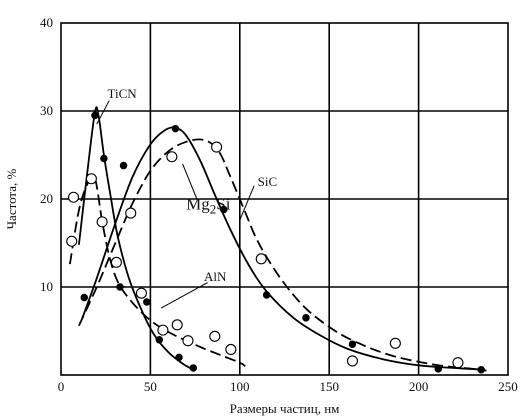 This screenshot has height=418, width=521. Describe the element at coordinates (285, 408) in the screenshot. I see `x-axis-label: Размеры частиц, нм` at that location.